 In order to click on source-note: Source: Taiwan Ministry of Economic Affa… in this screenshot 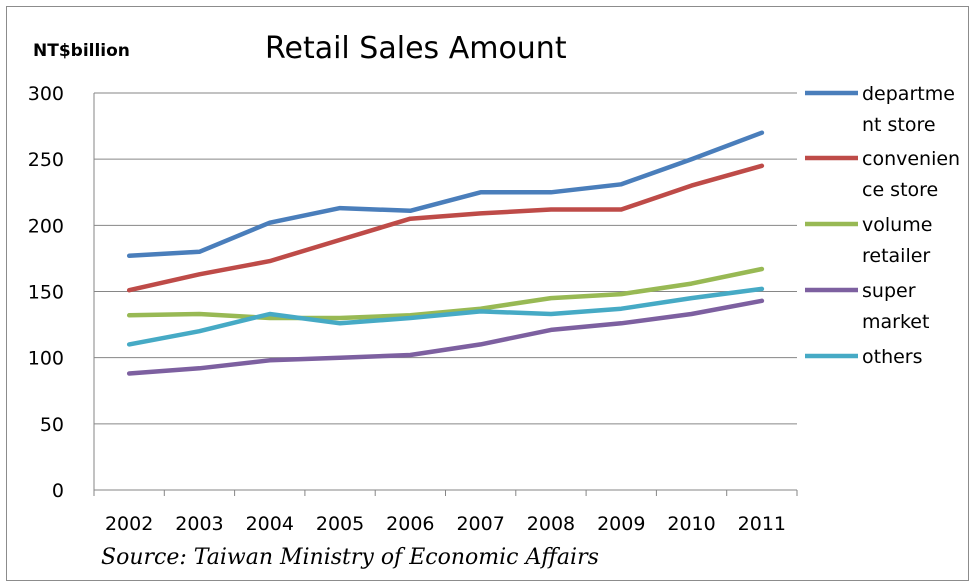, I will do `click(350, 557)`.